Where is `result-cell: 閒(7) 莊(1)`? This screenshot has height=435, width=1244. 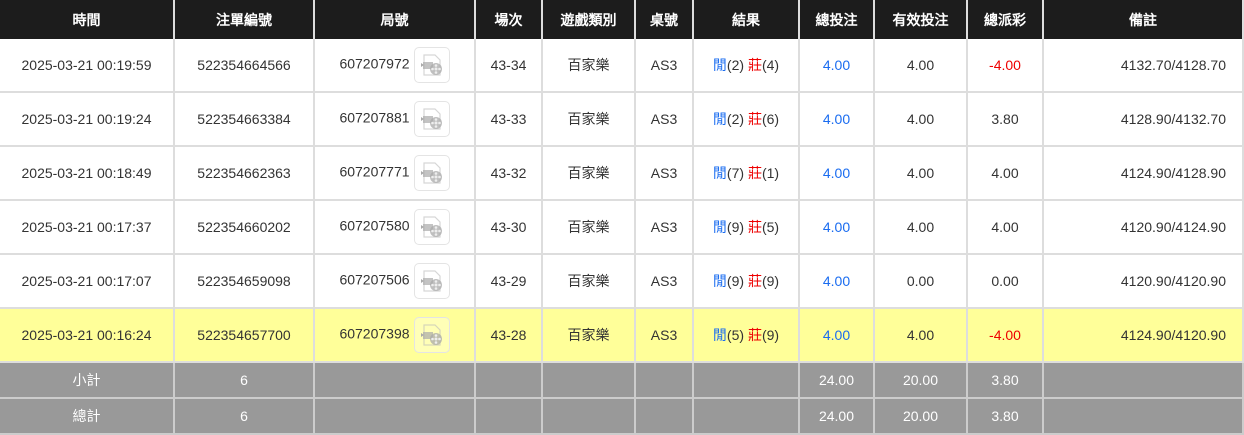
result-cell: 閒(7) 莊(1) is located at coordinates (746, 173).